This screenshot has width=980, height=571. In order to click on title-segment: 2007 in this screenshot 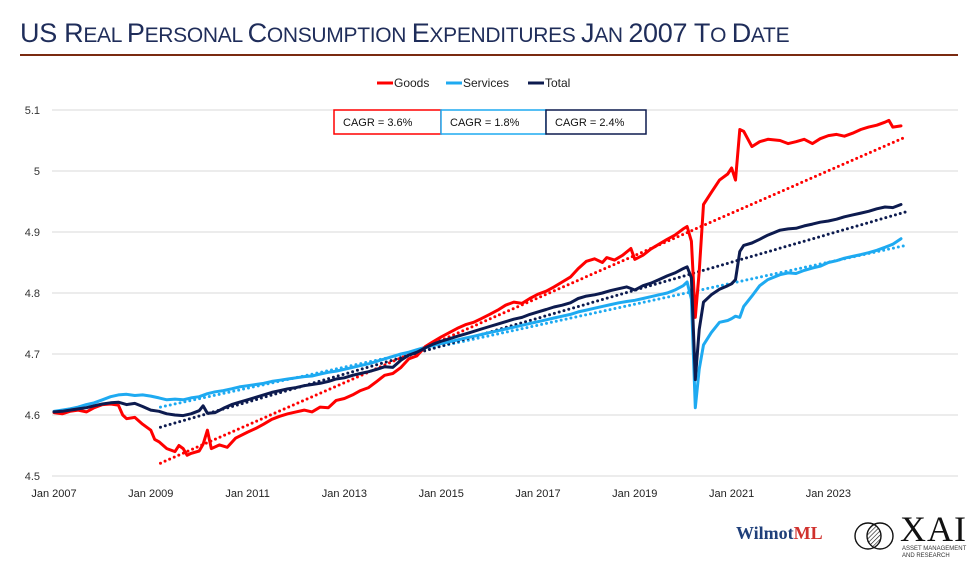, I will do `click(661, 33)`.